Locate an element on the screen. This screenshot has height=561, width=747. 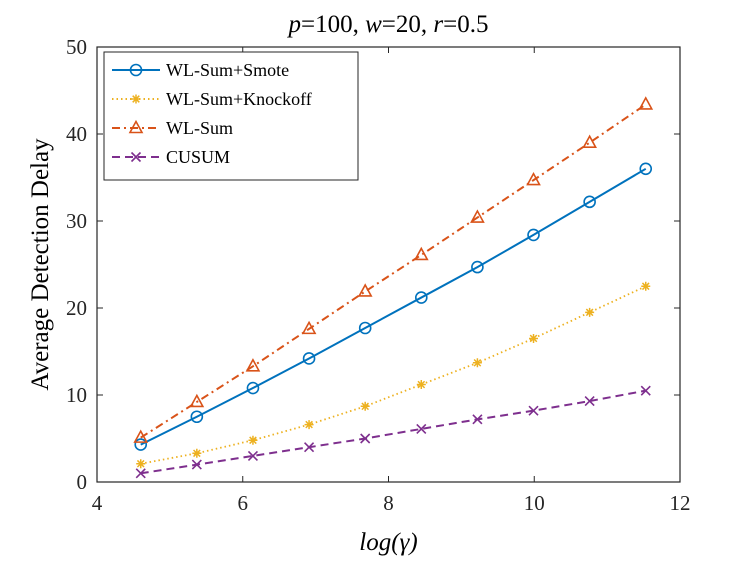
title-part: =20, is located at coordinates (408, 24).